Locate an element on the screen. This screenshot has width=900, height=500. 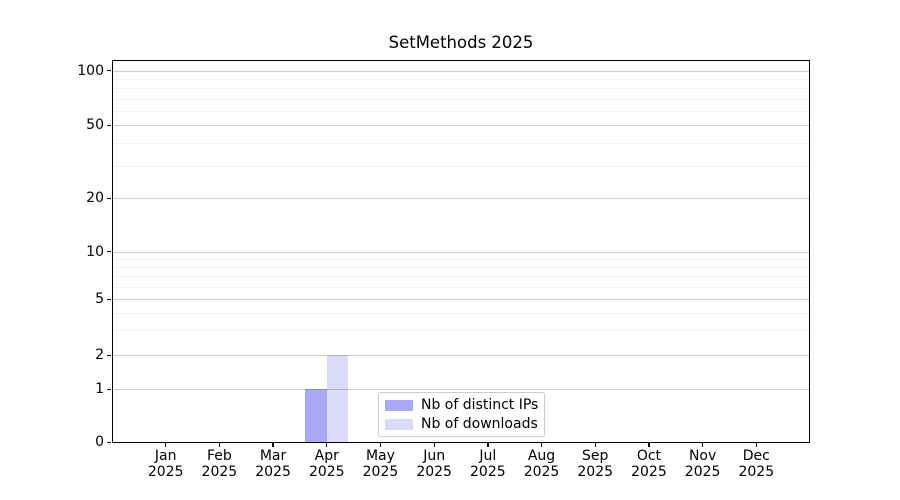
x-tick-mark-dec is located at coordinates (756, 445).